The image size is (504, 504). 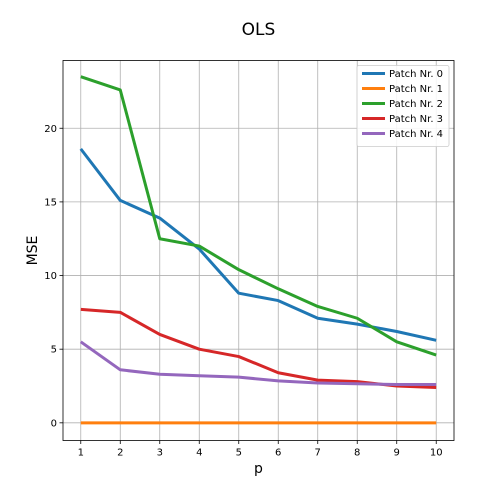 What do you see at coordinates (160, 453) in the screenshot?
I see `x-tick-label: 3` at bounding box center [160, 453].